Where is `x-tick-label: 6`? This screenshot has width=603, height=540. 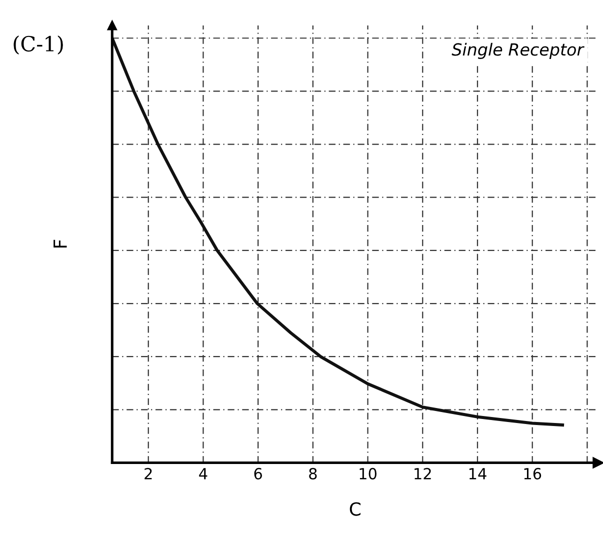 x-tick-label: 6 is located at coordinates (258, 474).